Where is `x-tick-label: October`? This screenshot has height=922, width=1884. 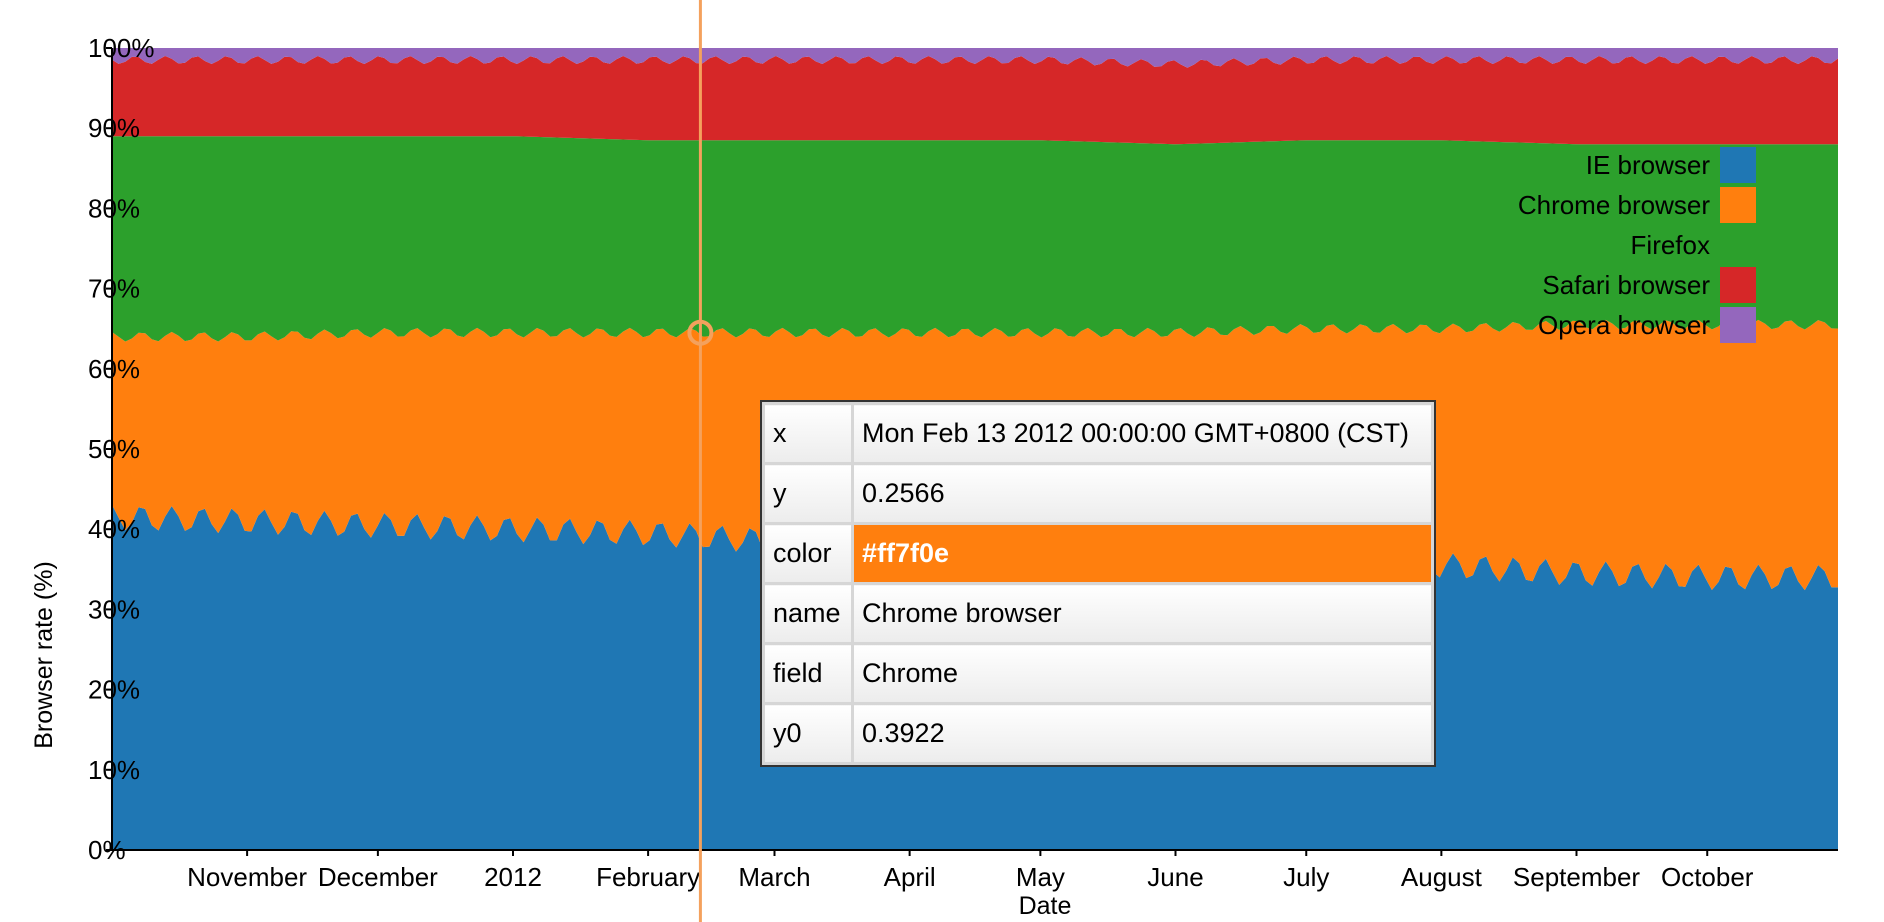
x-tick-label: October is located at coordinates (1707, 877).